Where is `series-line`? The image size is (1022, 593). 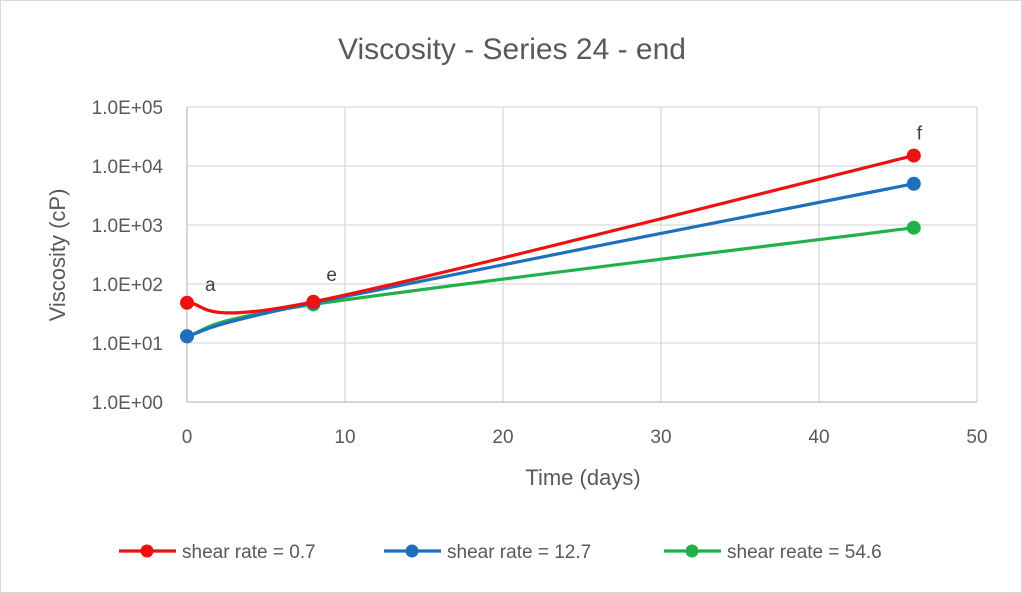
series-line is located at coordinates (550, 282).